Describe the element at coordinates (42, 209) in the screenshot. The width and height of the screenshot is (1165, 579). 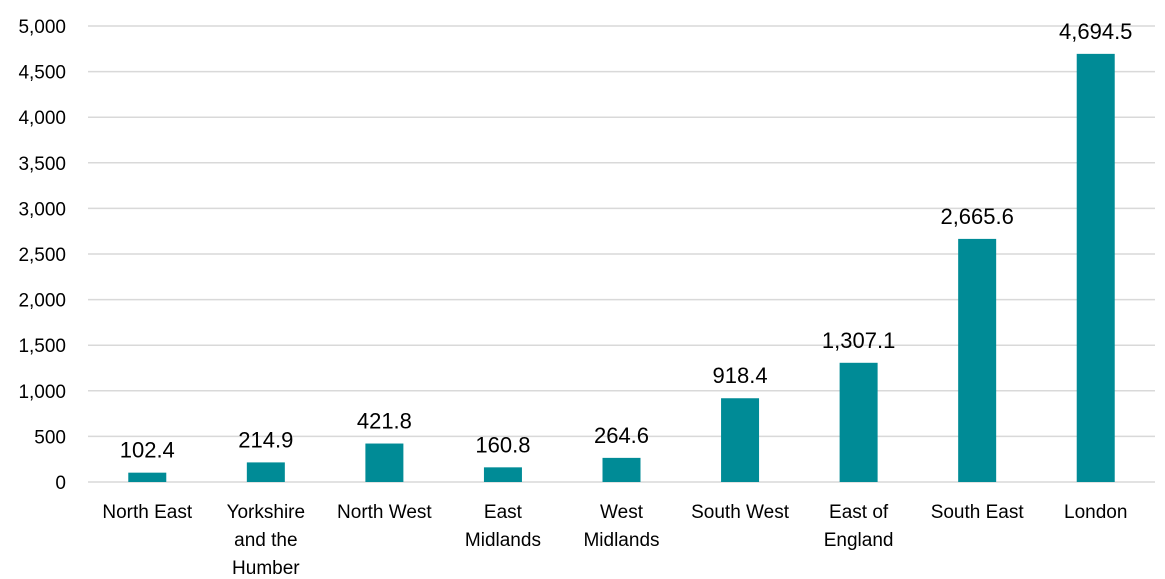
I see `y-tick-label: 3,000` at that location.